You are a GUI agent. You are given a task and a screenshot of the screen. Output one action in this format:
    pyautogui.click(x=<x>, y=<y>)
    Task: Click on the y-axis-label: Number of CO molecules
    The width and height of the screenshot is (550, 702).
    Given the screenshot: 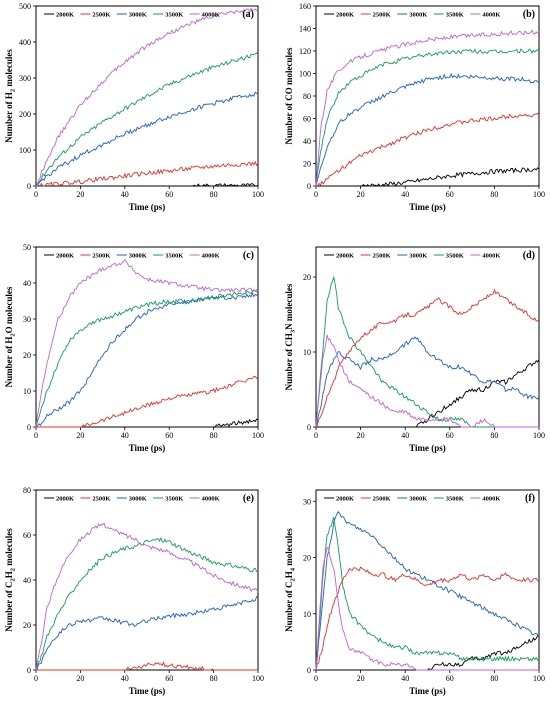 What is the action you would take?
    pyautogui.click(x=289, y=96)
    